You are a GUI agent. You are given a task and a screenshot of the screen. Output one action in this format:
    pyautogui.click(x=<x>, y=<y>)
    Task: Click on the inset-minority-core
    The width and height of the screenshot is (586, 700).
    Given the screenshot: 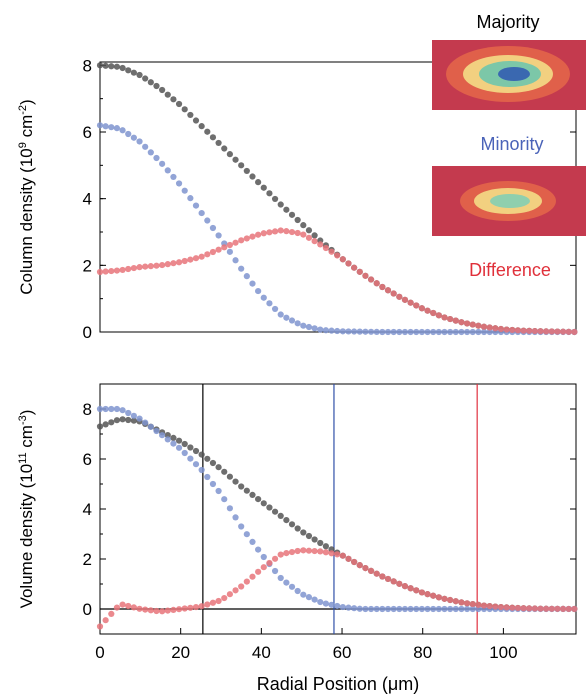 What is the action you would take?
    pyautogui.click(x=510, y=201)
    